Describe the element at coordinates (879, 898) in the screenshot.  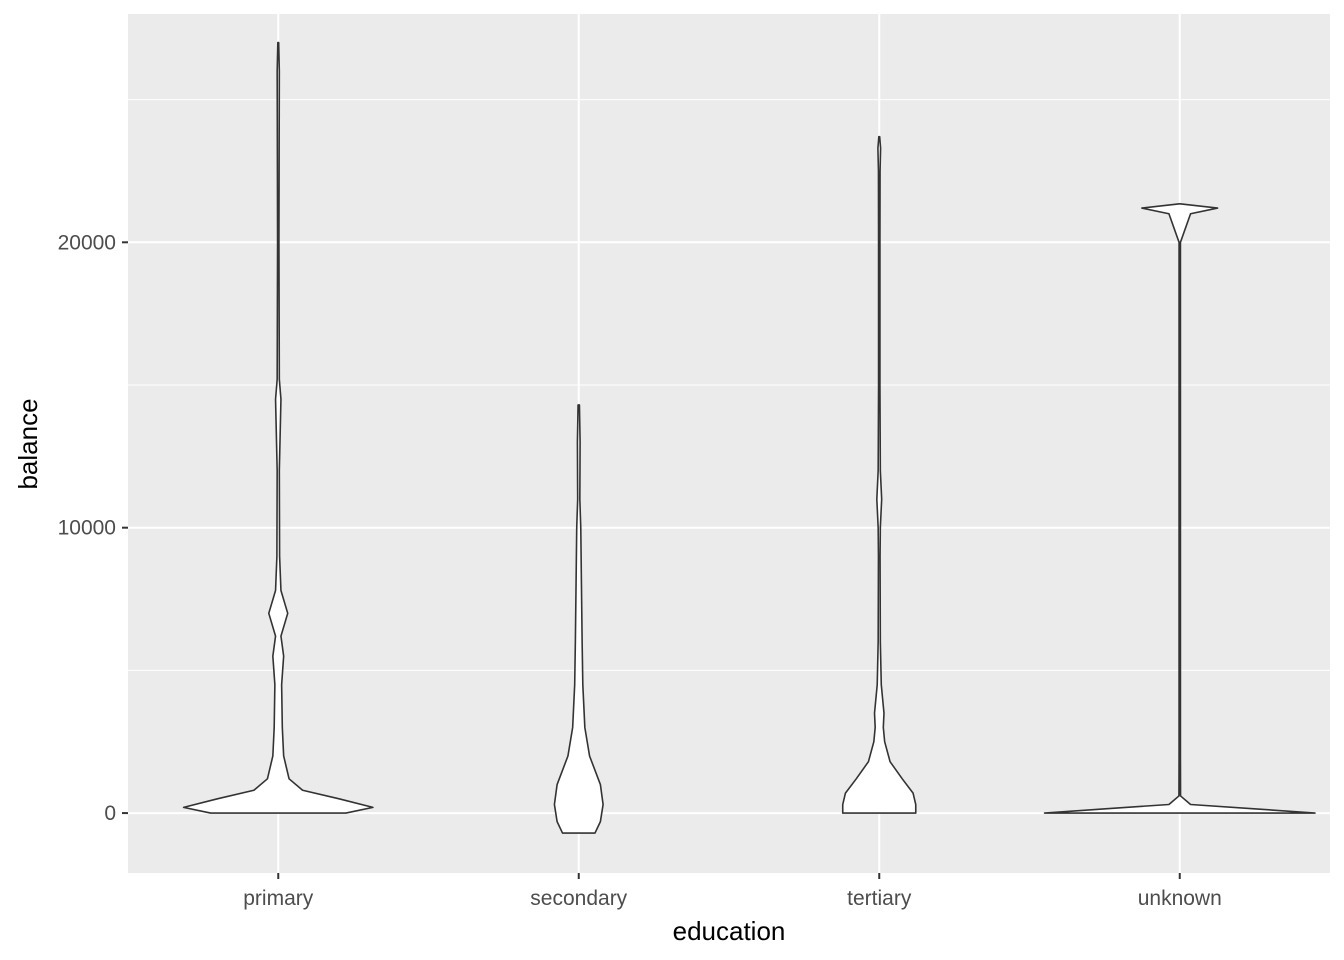
I see `x-tick-label-tertiary: tertiary` at that location.